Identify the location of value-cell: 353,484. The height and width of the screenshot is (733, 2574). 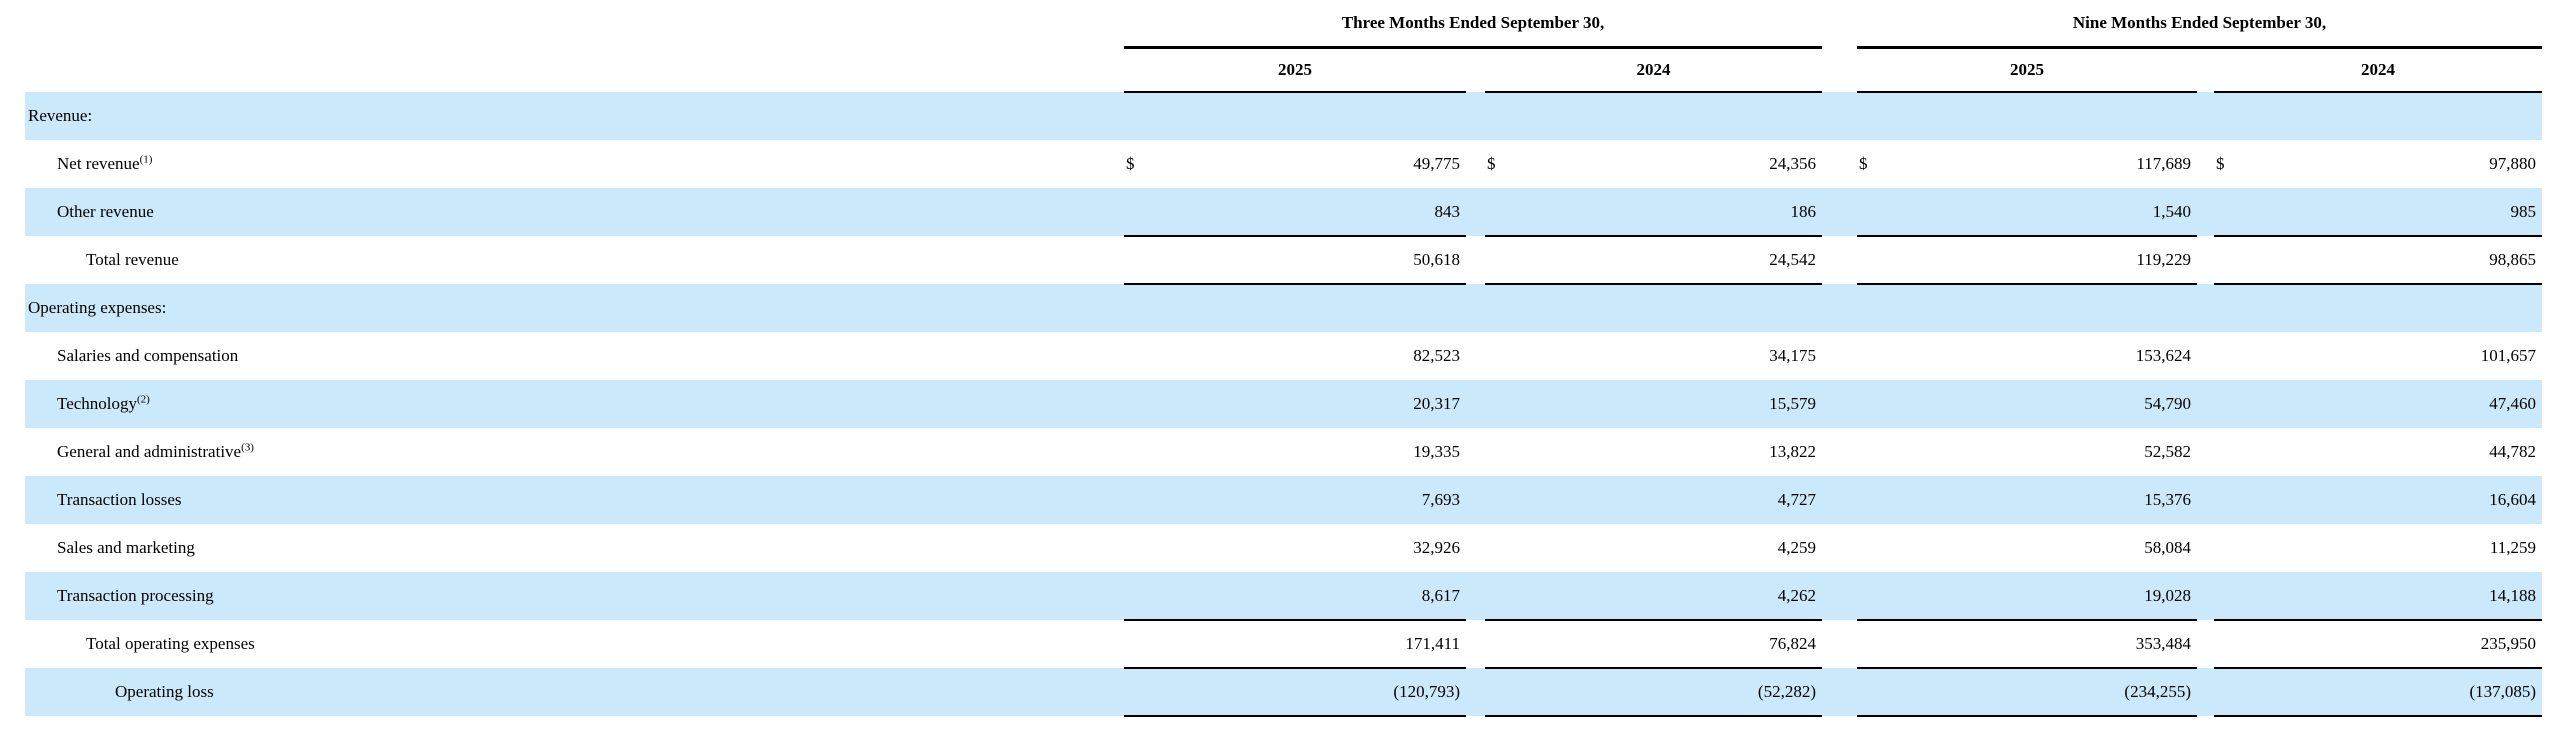
(2047, 644).